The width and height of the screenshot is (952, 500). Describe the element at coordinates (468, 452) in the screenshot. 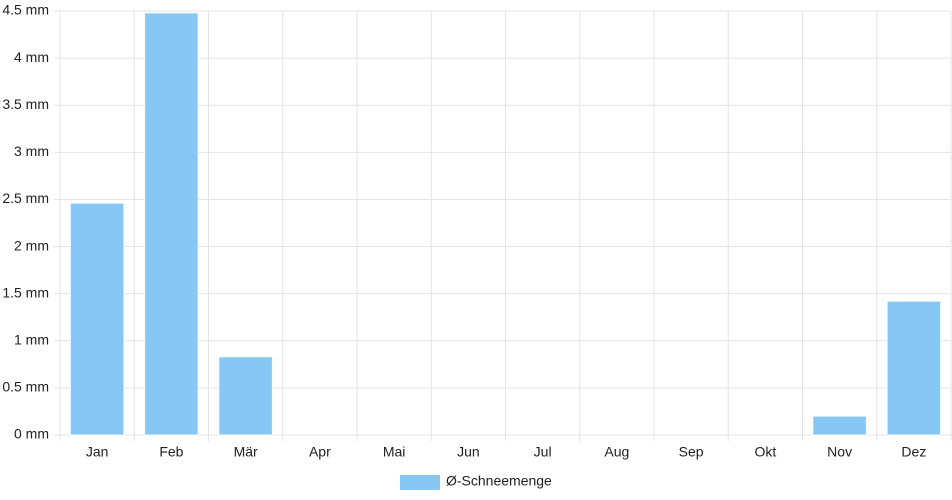

I see `x-tick-label: Jun` at that location.